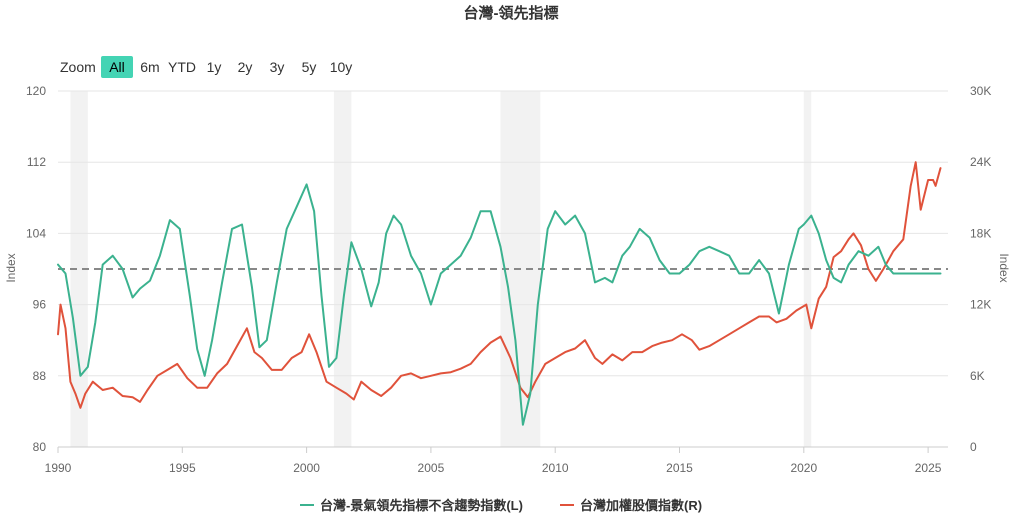 This screenshot has height=518, width=1022. Describe the element at coordinates (40, 305) in the screenshot. I see `left-tick-label: 96` at that location.